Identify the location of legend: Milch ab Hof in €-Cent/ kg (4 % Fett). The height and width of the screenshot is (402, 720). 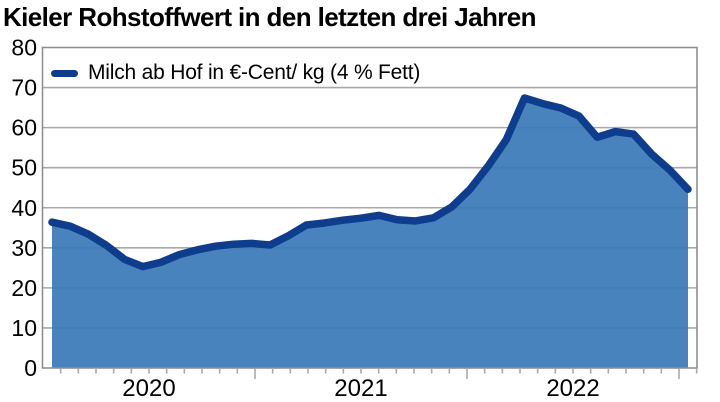
(235, 73).